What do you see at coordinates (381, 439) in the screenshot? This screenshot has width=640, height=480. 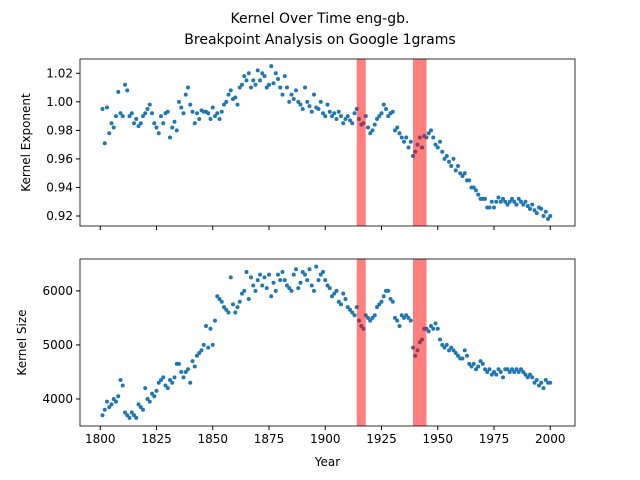 I see `x-tick-label: 1925` at bounding box center [381, 439].